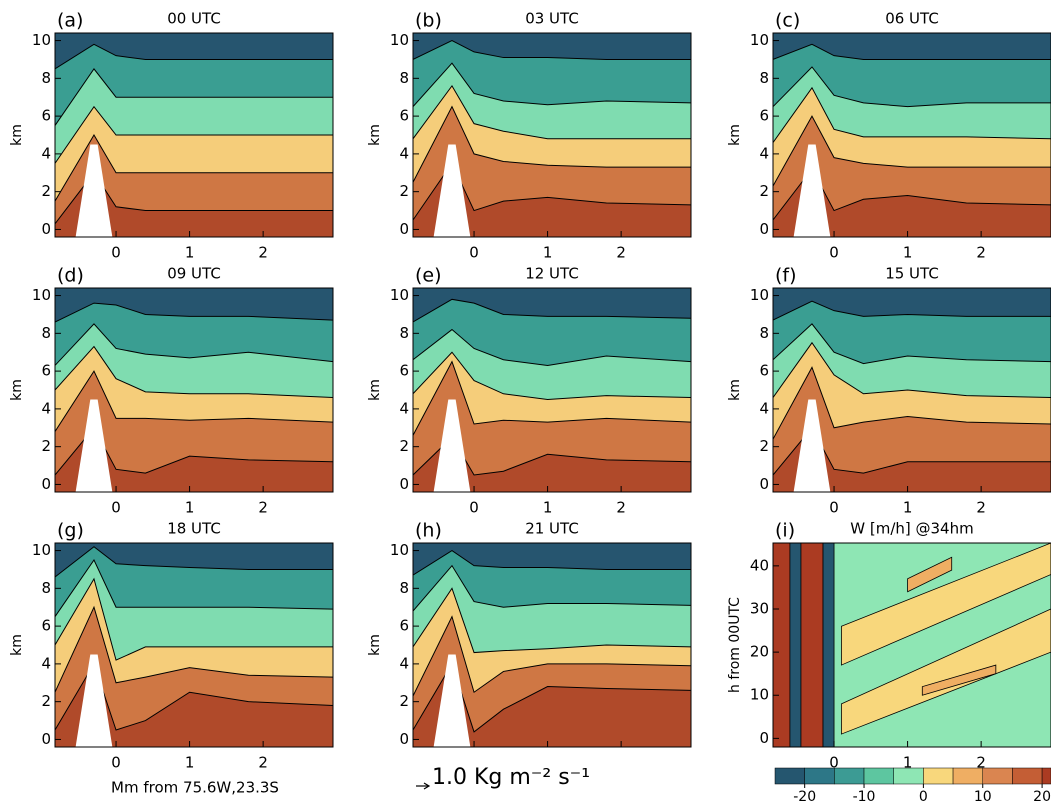 This screenshot has height=804, width=1051. I want to click on x-axis-label: Mm from 75.6W,23.3S, so click(195, 788).